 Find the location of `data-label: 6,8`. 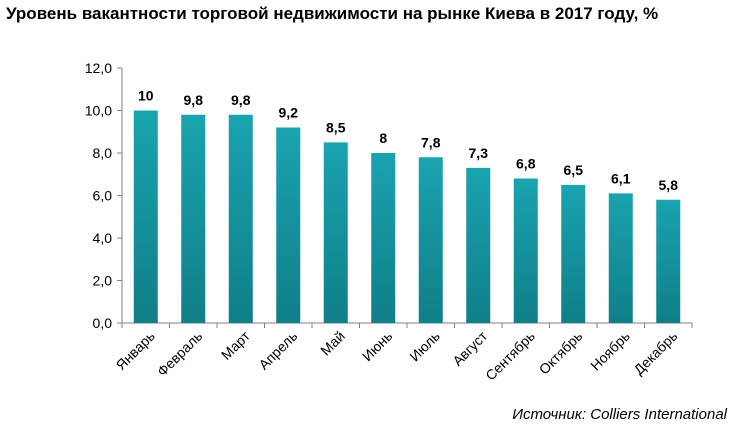

data-label: 6,8 is located at coordinates (526, 164).